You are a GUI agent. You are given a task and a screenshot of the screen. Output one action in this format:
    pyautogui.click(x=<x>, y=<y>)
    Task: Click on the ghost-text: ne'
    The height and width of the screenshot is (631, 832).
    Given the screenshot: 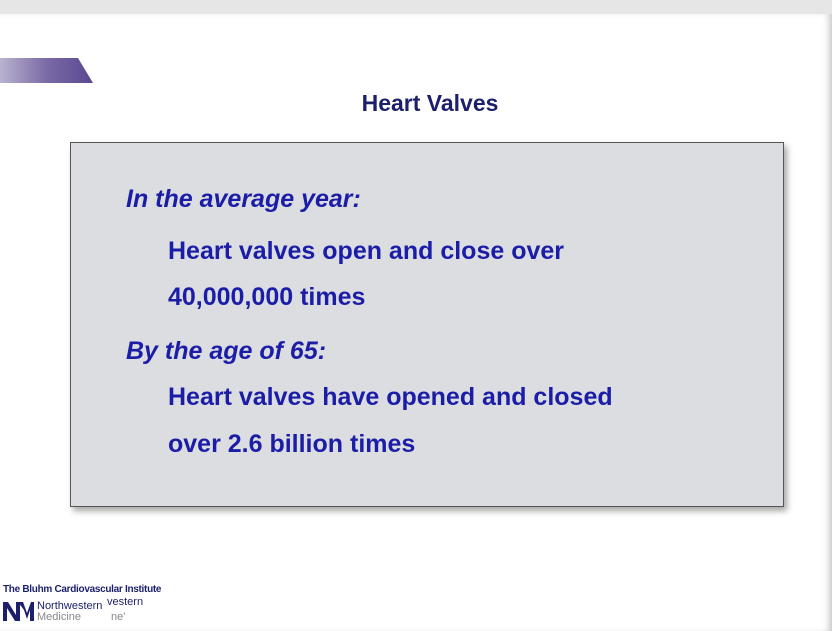 What is the action you would take?
    pyautogui.click(x=118, y=617)
    